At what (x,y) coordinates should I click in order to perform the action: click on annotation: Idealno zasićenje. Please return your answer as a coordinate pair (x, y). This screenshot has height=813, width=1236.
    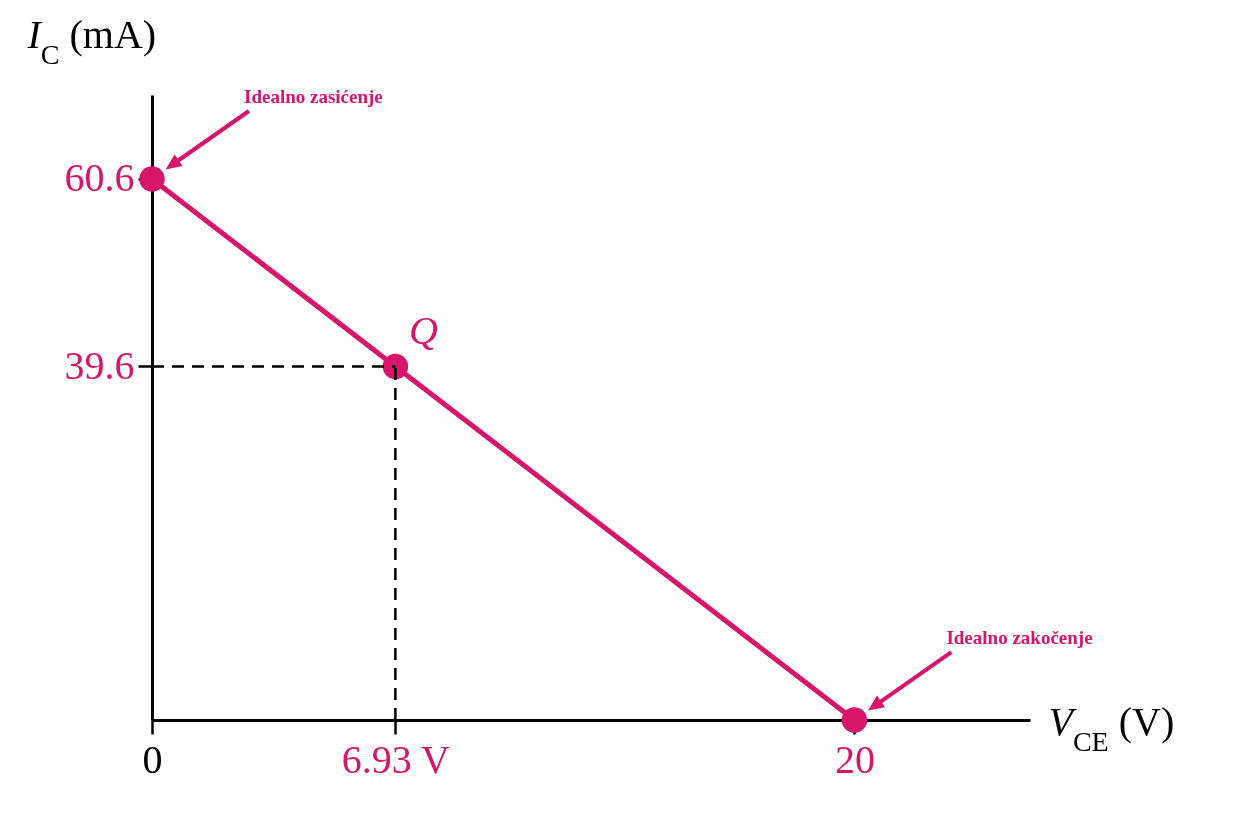
    Looking at the image, I should click on (313, 96).